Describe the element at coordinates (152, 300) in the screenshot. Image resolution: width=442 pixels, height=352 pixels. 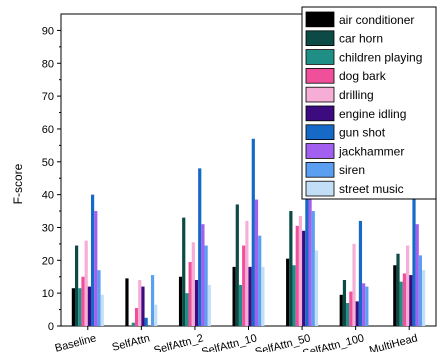
I see `bar-siren-SelfAttn` at that location.